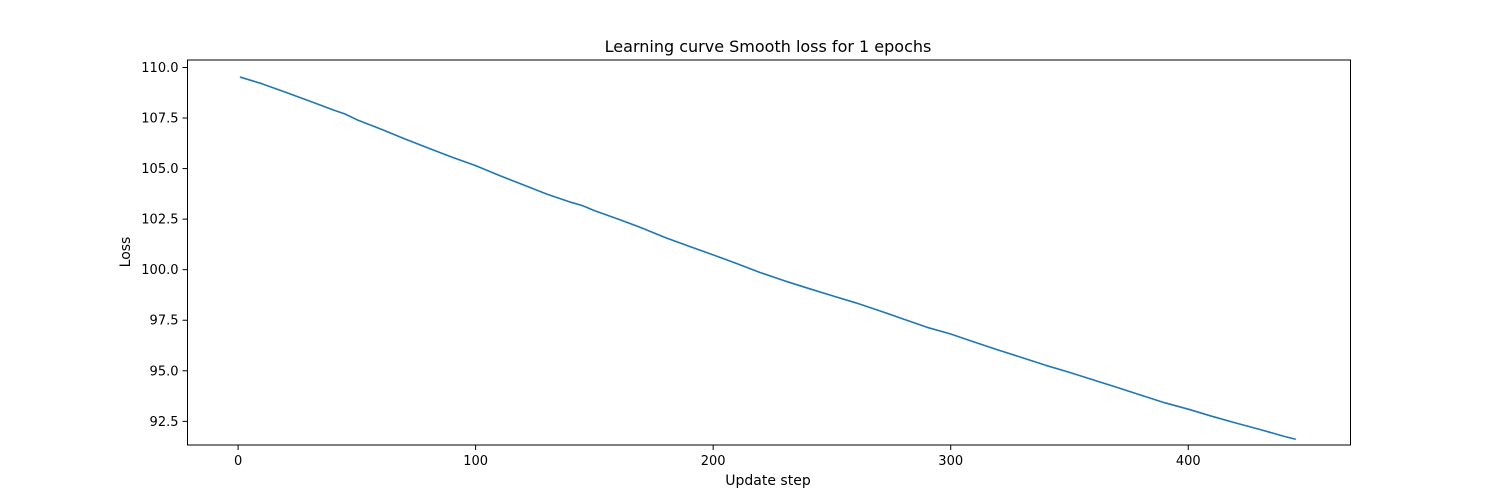  What do you see at coordinates (1188, 461) in the screenshot?
I see `x-tick-label: 400` at bounding box center [1188, 461].